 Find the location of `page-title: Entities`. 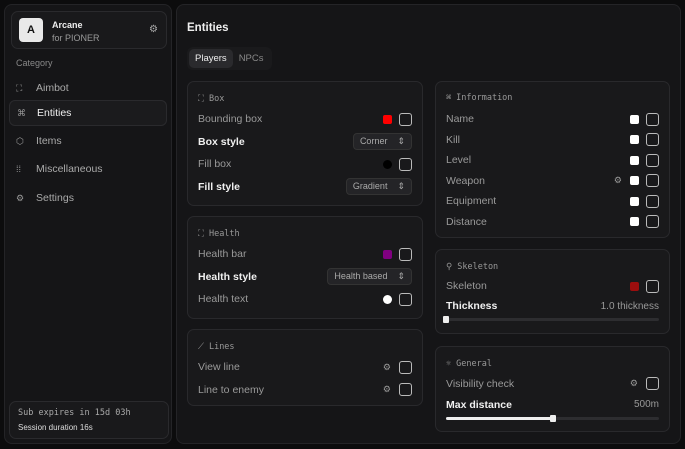

page-title: Entities is located at coordinates (208, 28).